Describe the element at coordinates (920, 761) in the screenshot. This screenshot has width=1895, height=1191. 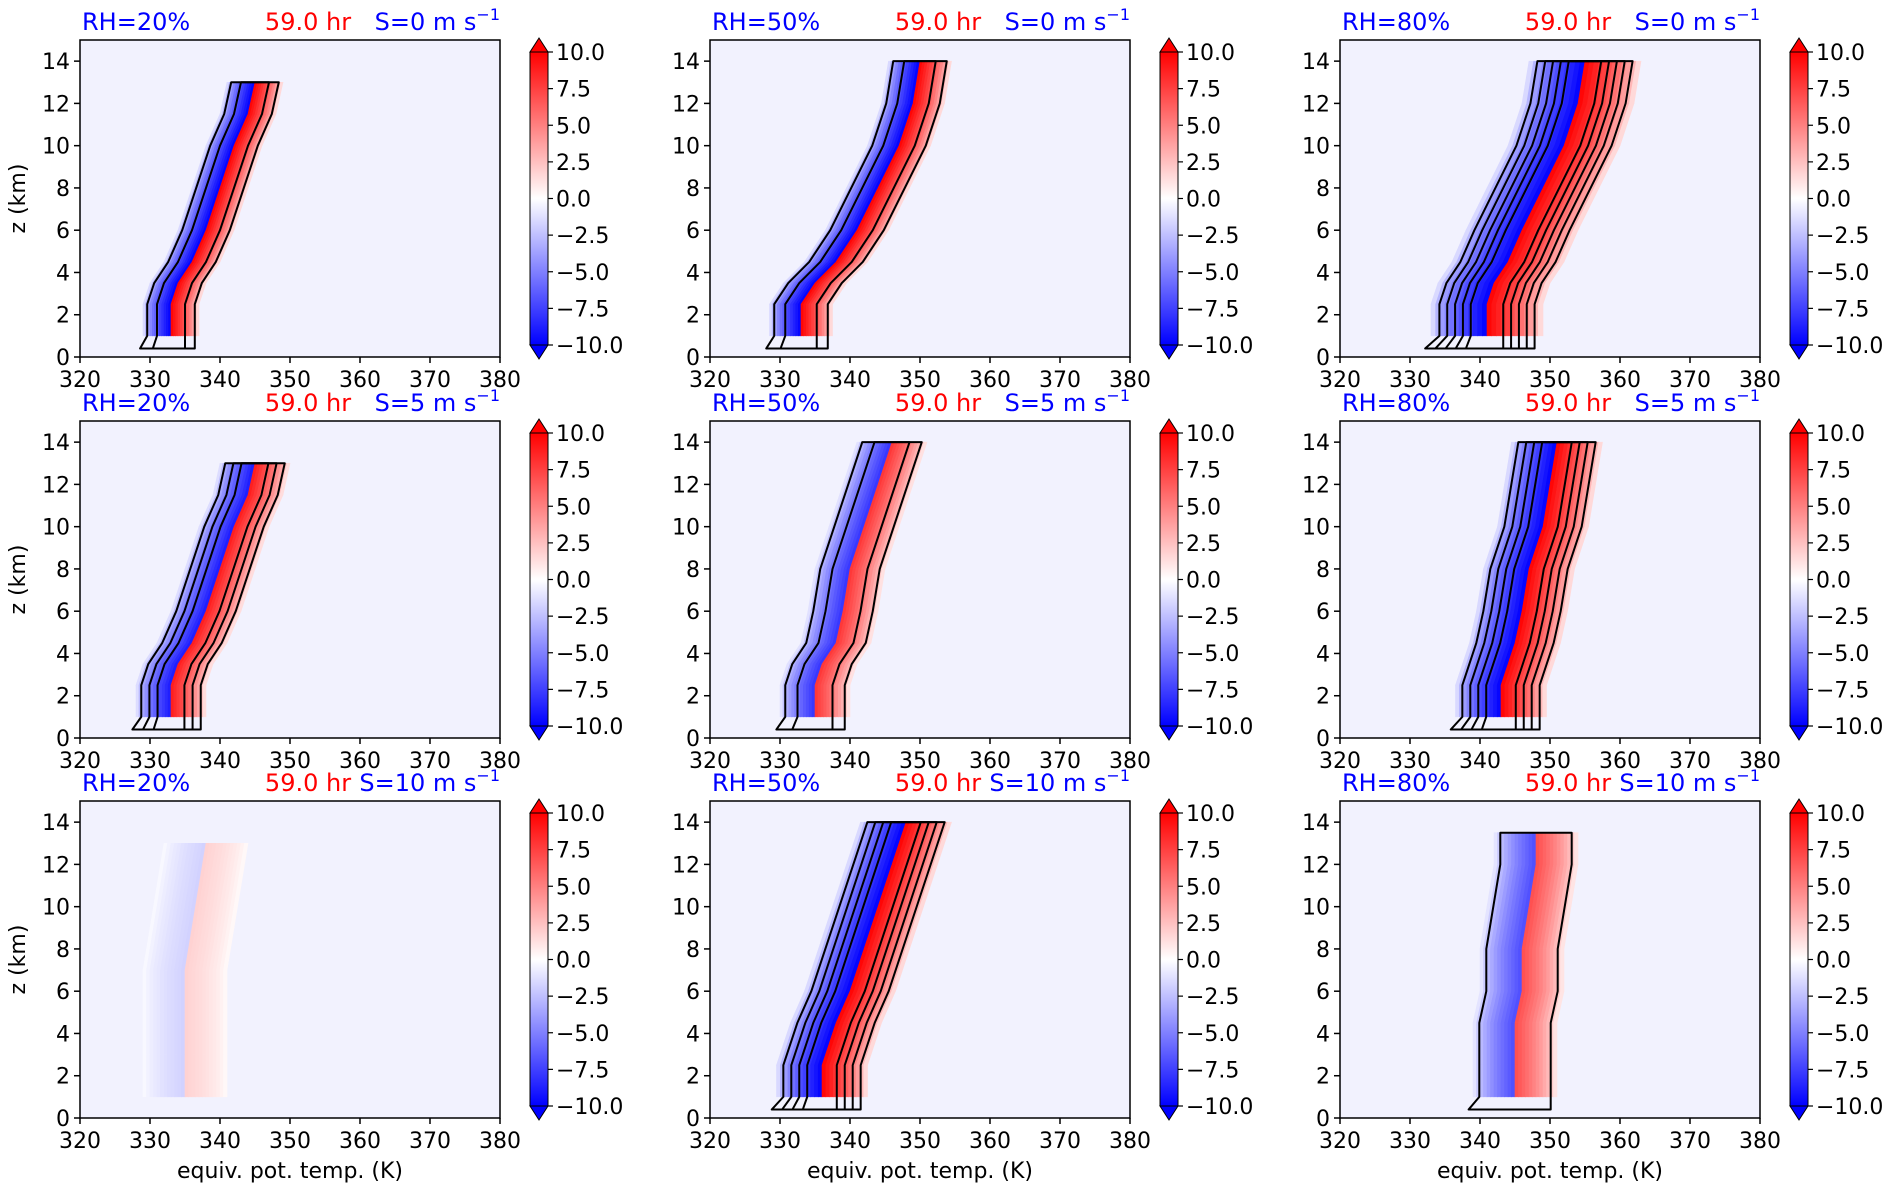
I see `x-tick-label: 350` at that location.